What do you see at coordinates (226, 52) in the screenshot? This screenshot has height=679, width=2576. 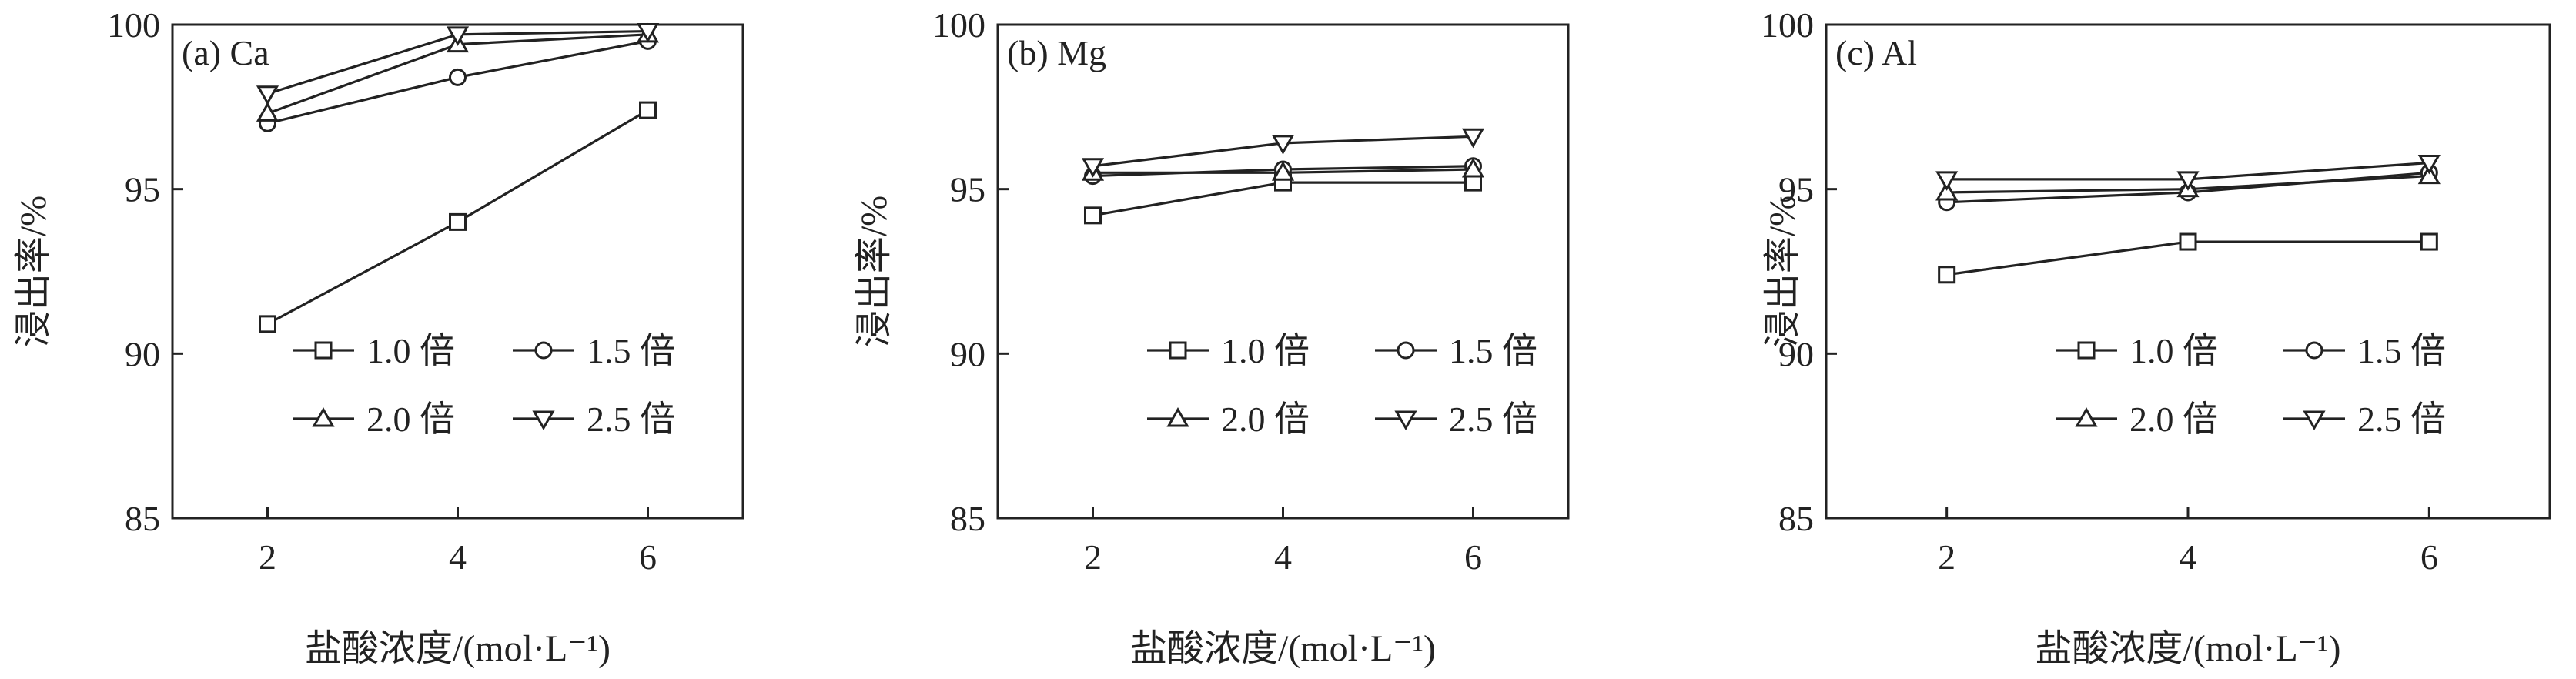 I see `panel-title: (a) Ca` at bounding box center [226, 52].